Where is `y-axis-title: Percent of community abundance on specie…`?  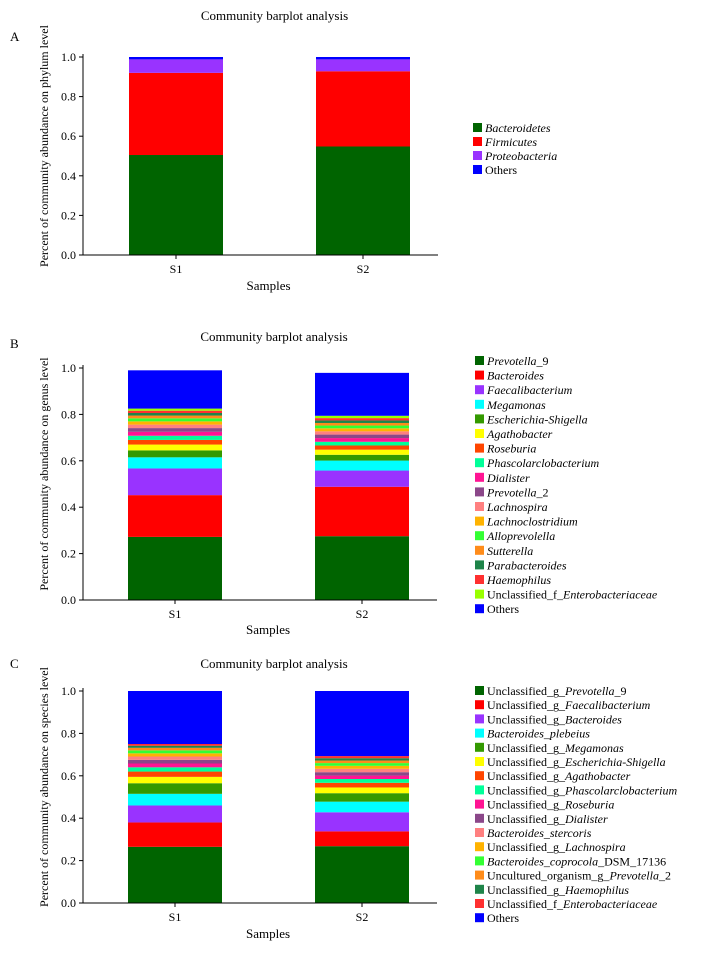
y-axis-title: Percent of community abundance on specie… is located at coordinates (44, 786).